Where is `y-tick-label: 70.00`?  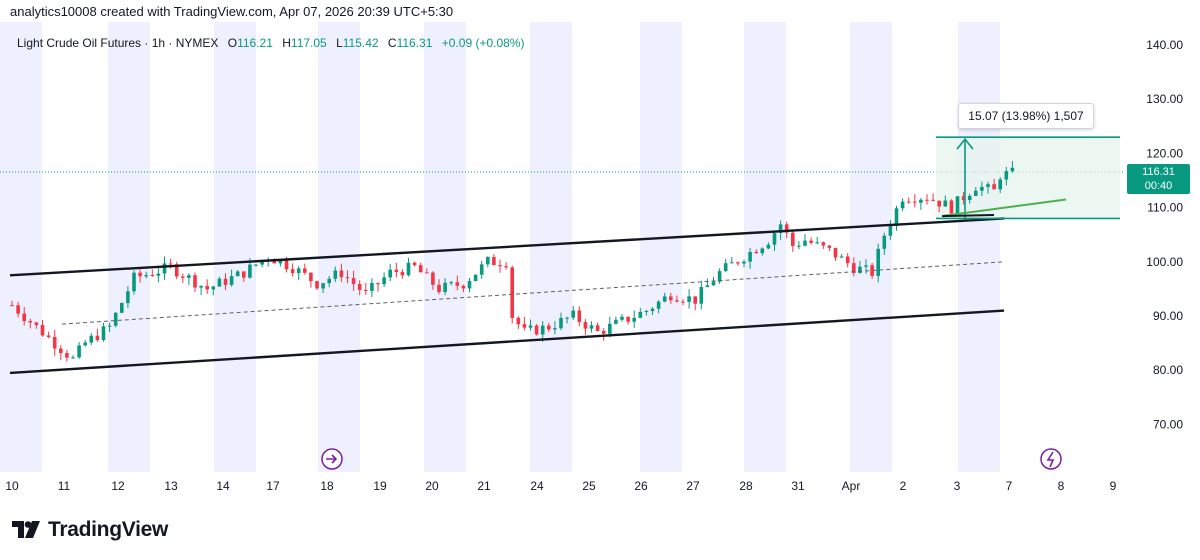 y-tick-label: 70.00 is located at coordinates (1168, 424).